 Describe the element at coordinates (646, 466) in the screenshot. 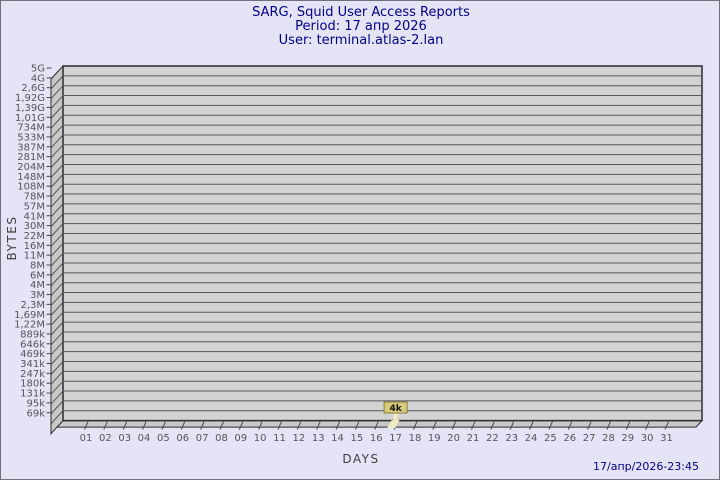

I see `report-timestamp: 17/апр/2026-23:45` at that location.